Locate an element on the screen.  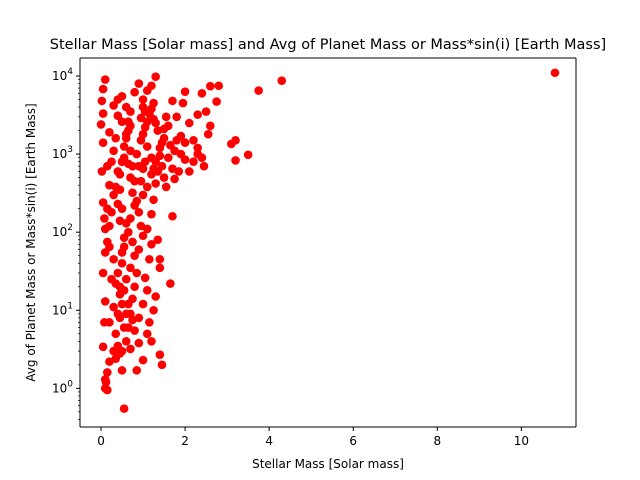
x-tick-label: 8 is located at coordinates (437, 441).